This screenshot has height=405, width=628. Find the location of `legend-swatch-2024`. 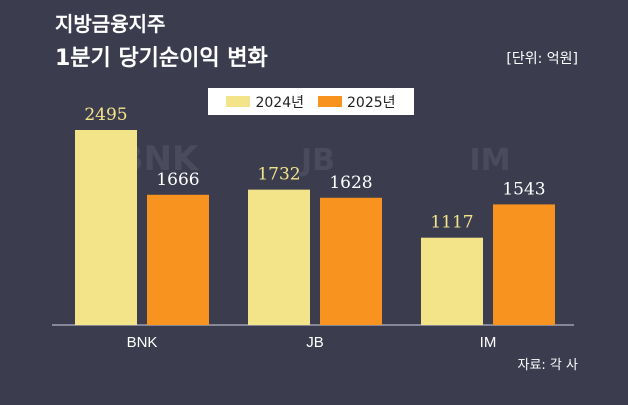

legend-swatch-2024 is located at coordinates (238, 101).